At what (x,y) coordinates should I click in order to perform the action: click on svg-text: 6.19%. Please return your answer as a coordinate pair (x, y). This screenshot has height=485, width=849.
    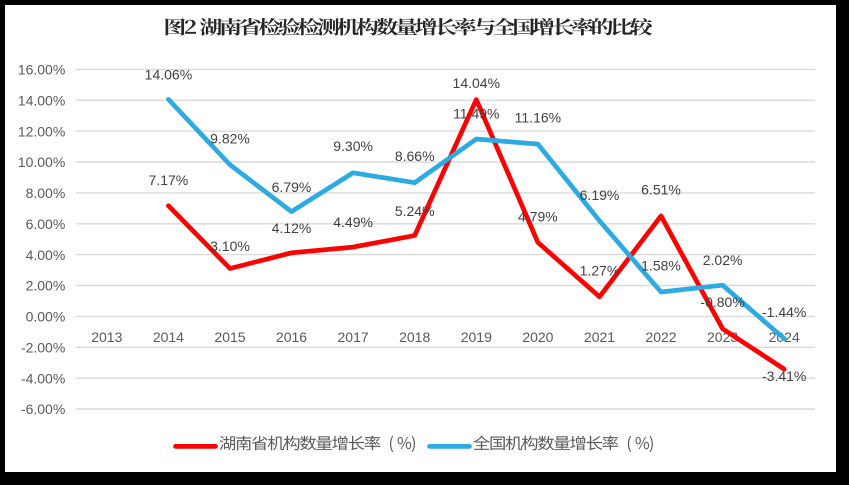
    Looking at the image, I should click on (600, 195).